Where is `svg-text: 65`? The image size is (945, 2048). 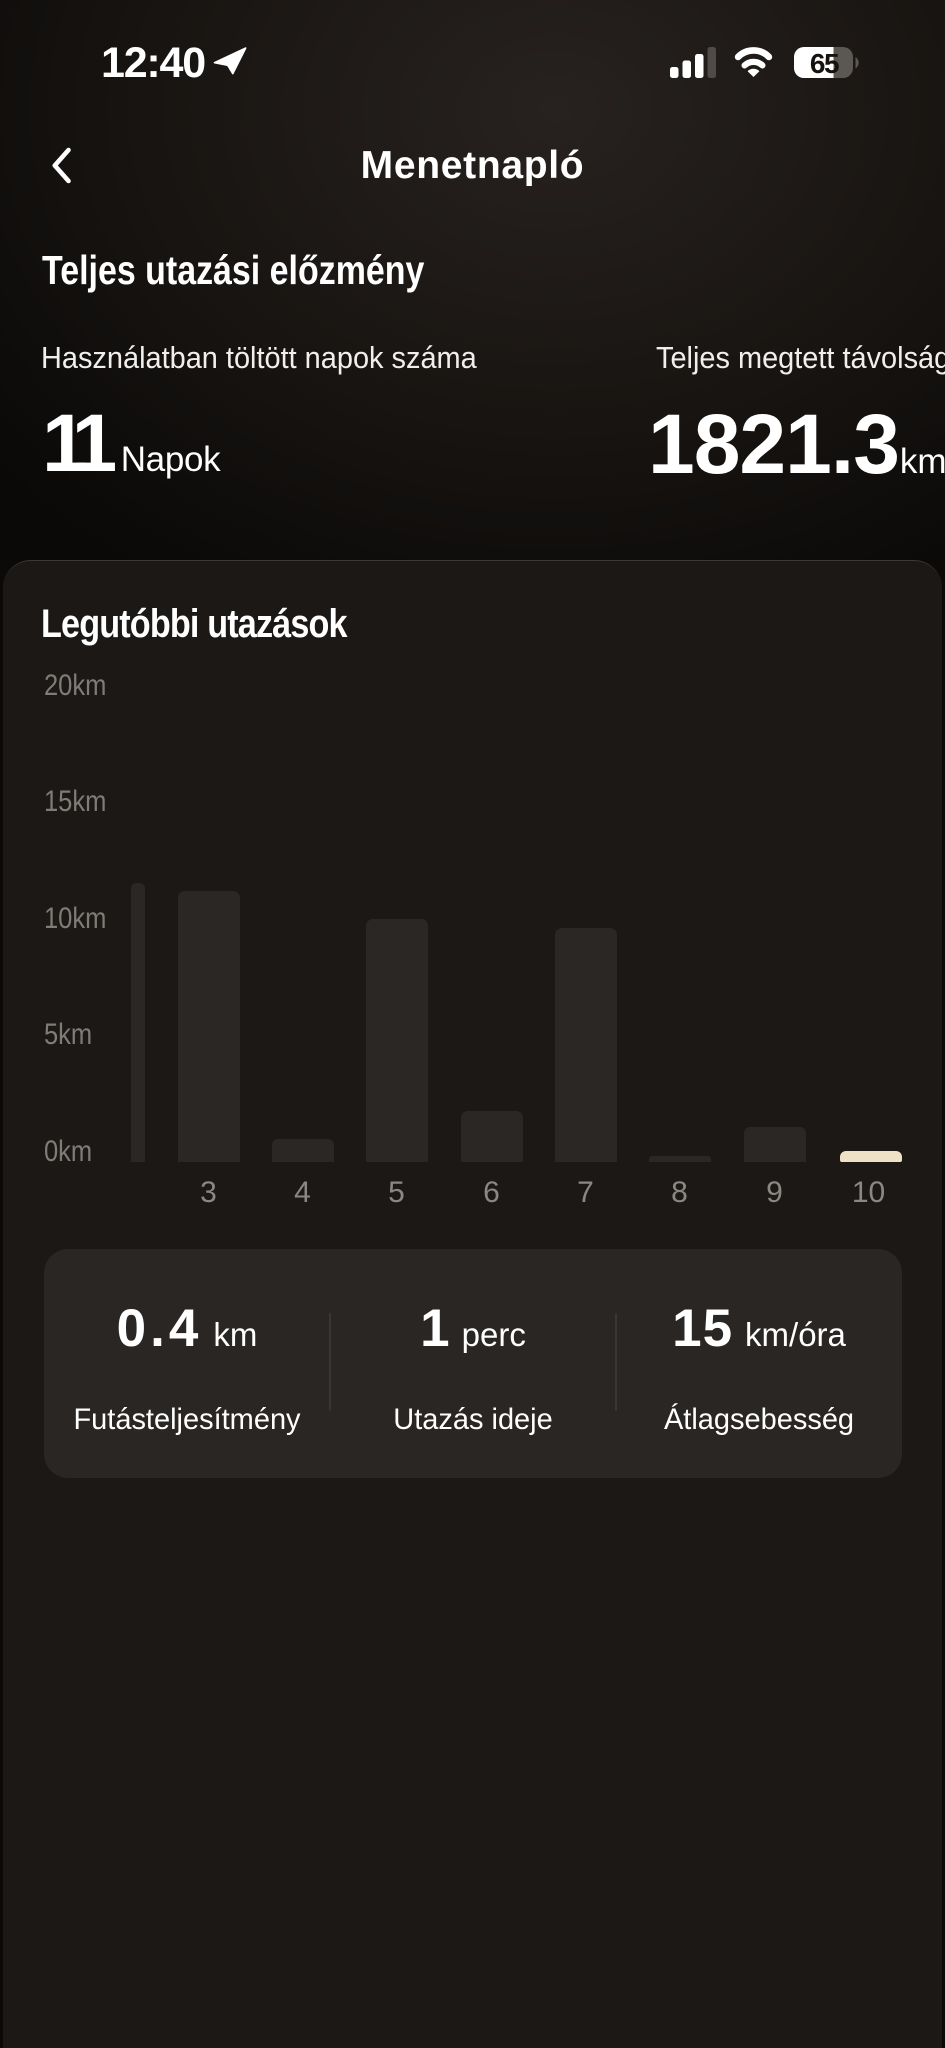 svg-text: 65 is located at coordinates (824, 63).